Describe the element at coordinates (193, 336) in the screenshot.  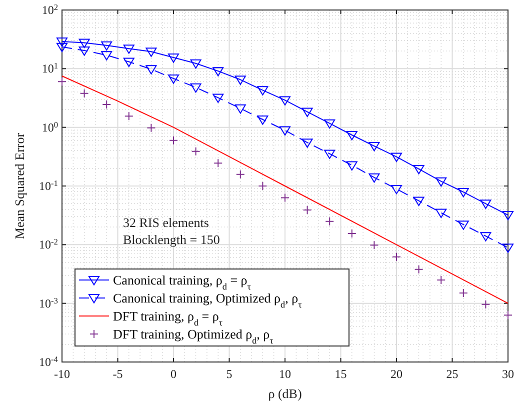
I see `legend-label: DFT training, Optimized ρ$_{d}$, ρ$_{τ}$` at that location.